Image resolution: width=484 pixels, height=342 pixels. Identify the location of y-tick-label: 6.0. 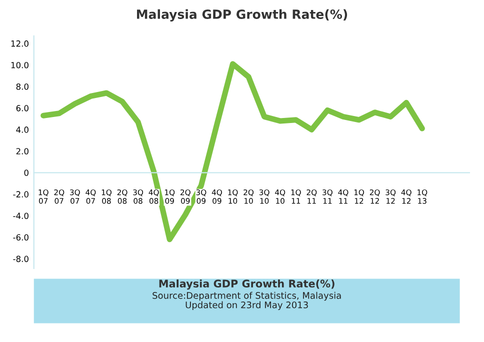
(22, 108).